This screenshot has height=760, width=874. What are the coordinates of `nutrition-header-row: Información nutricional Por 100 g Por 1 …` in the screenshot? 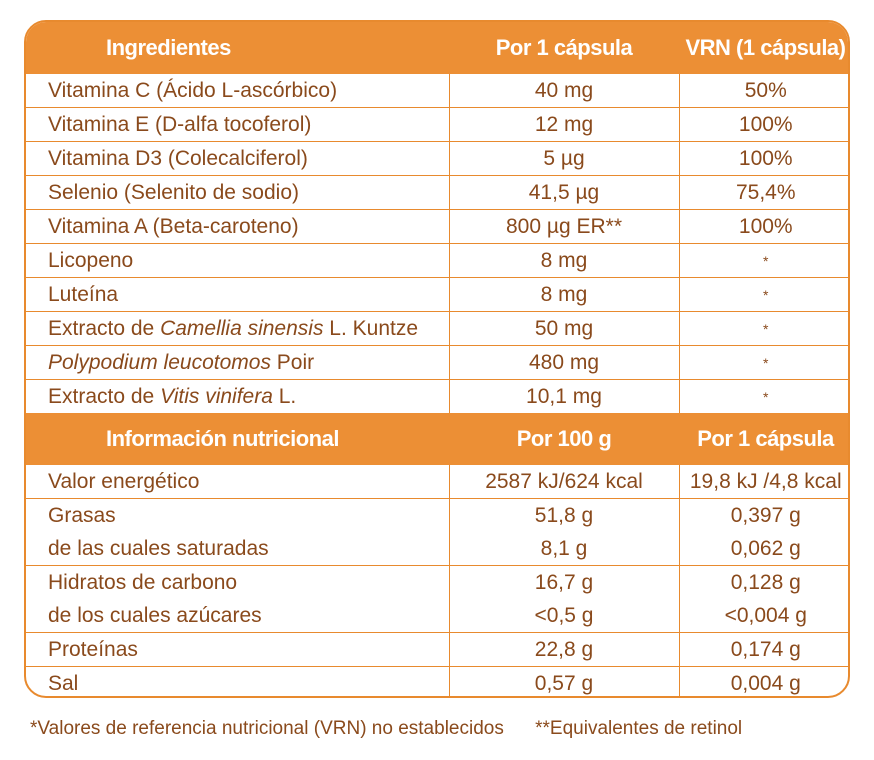 It's located at (437, 439).